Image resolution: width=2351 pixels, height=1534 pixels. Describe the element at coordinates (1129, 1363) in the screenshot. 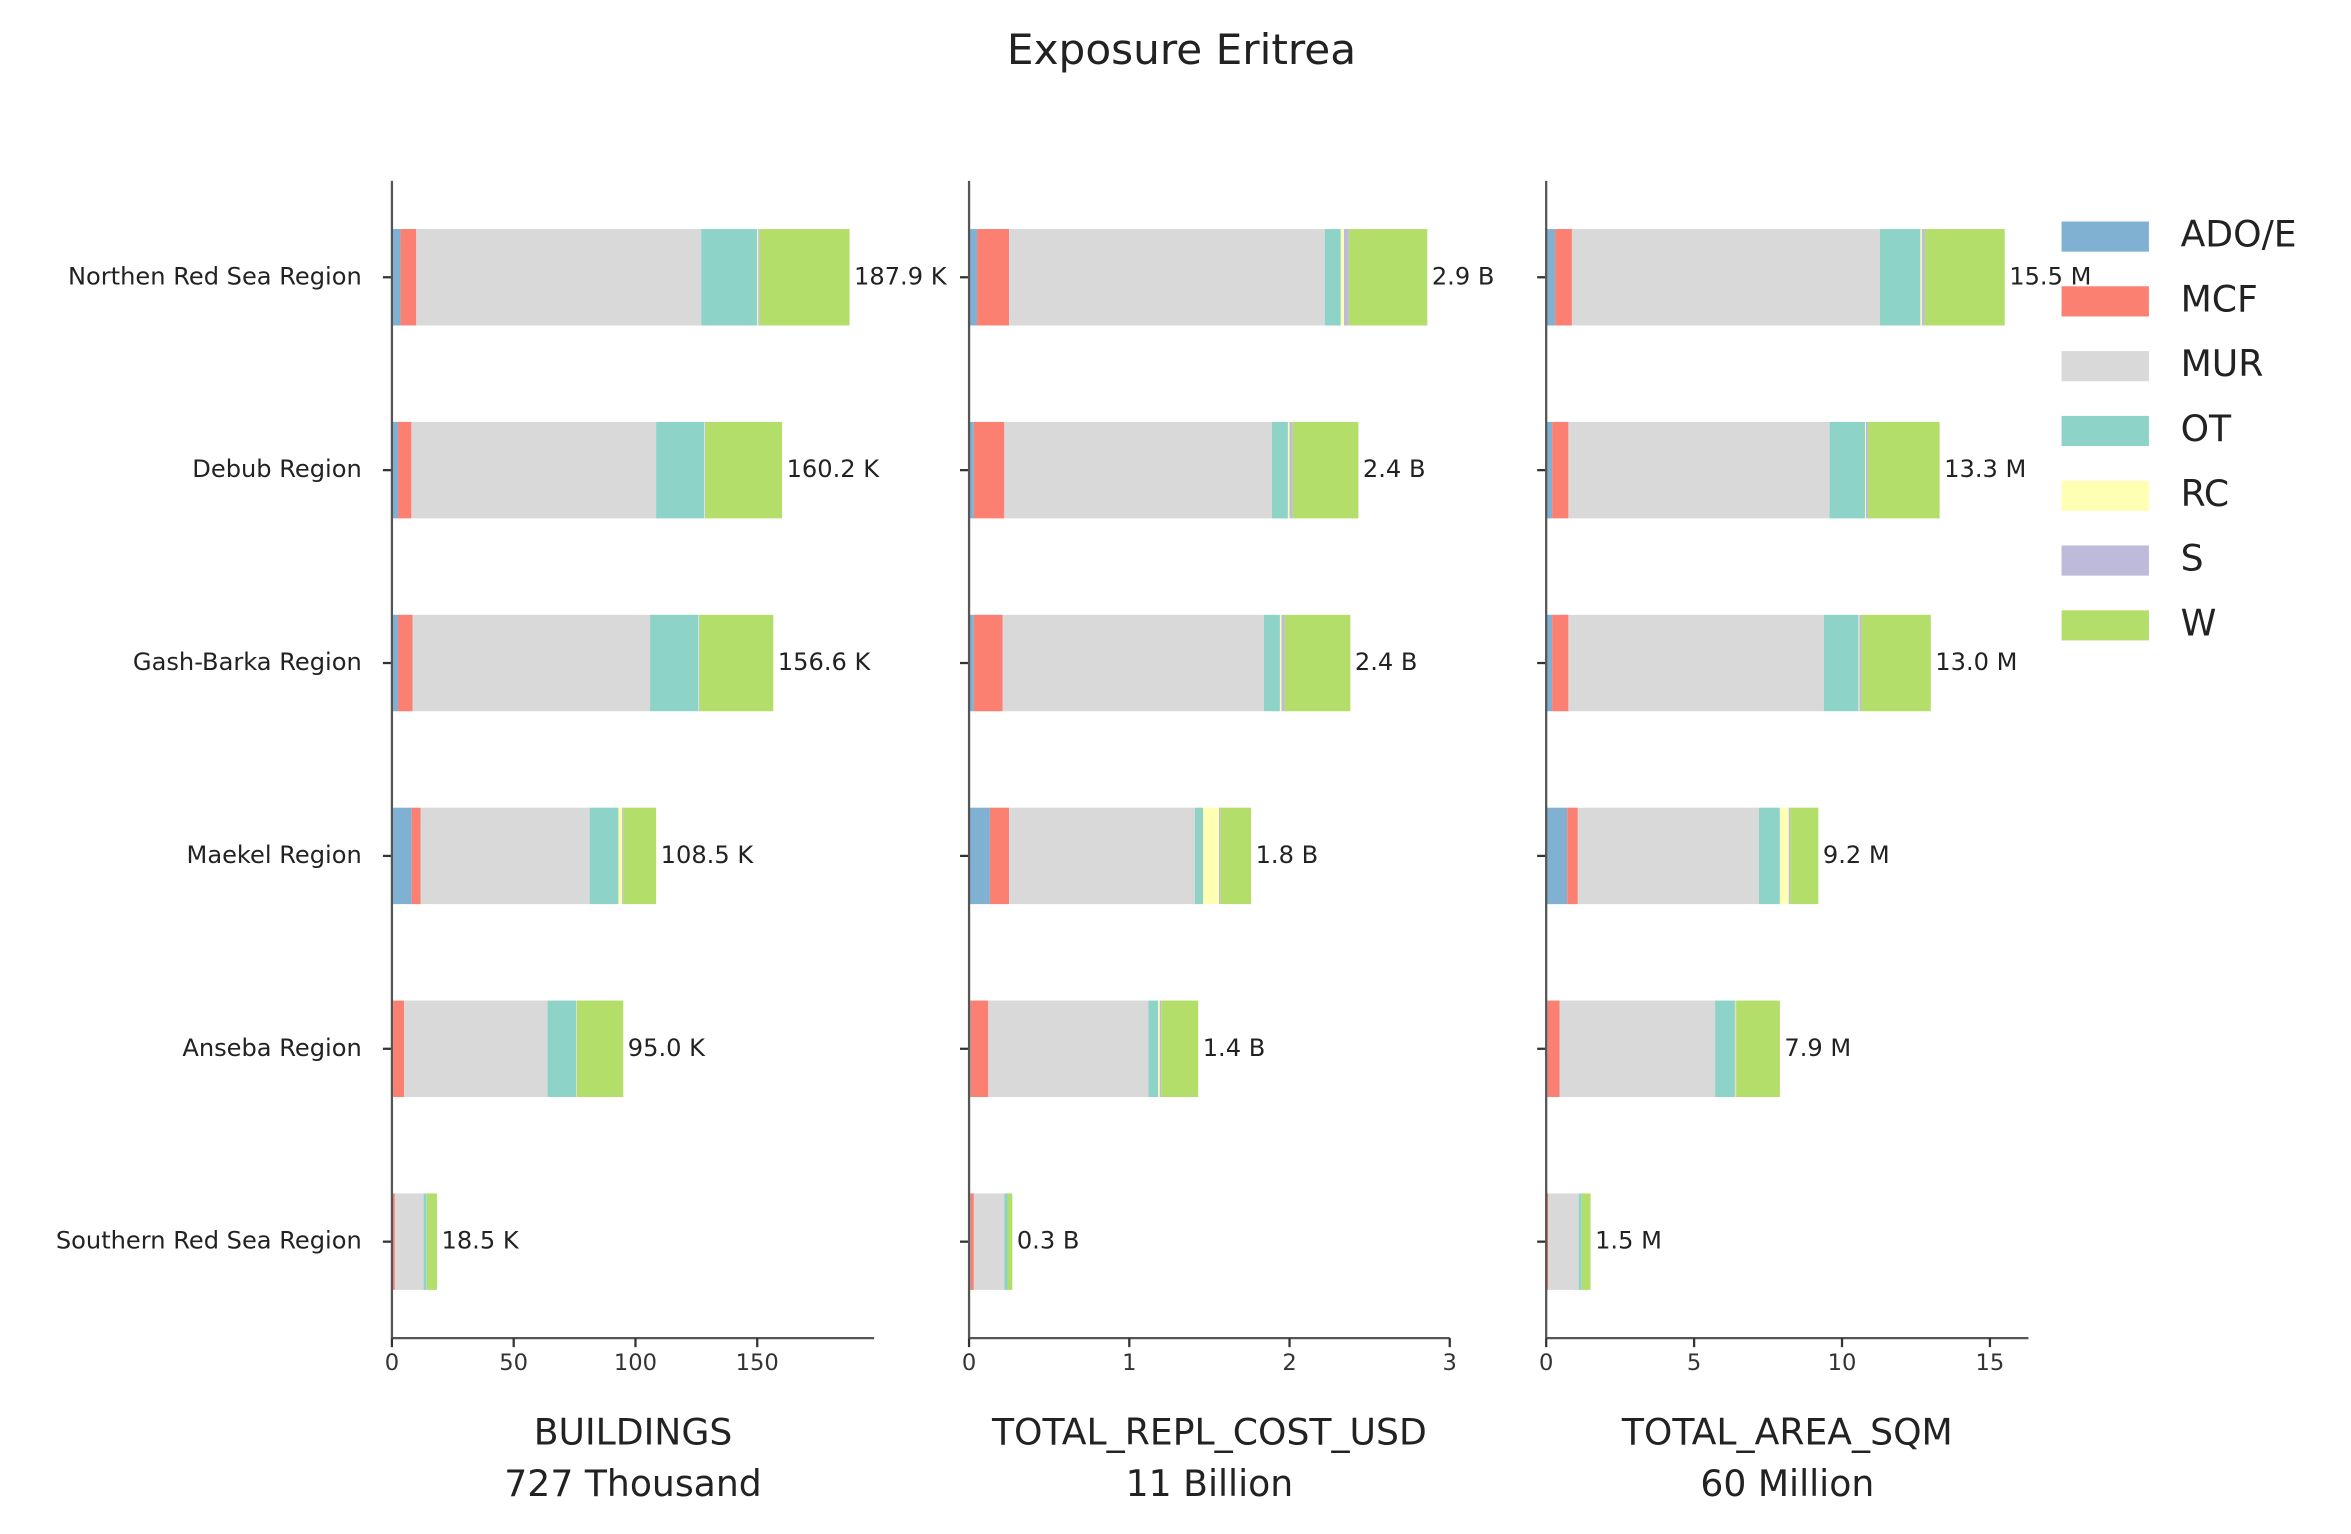

I see `x-tick-label: 1` at that location.